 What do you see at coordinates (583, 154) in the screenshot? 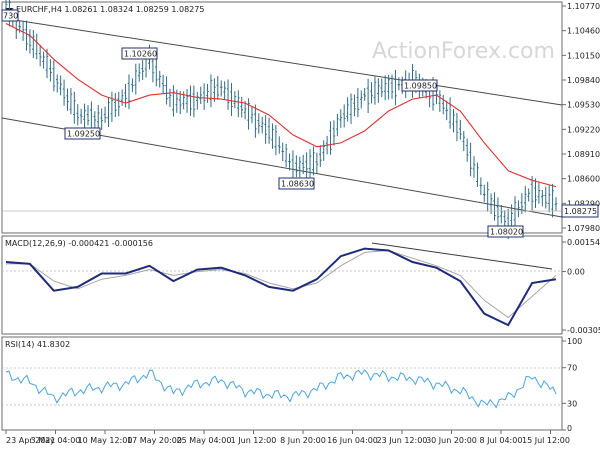
I see `price-tick-label: 1.08910` at bounding box center [583, 154].